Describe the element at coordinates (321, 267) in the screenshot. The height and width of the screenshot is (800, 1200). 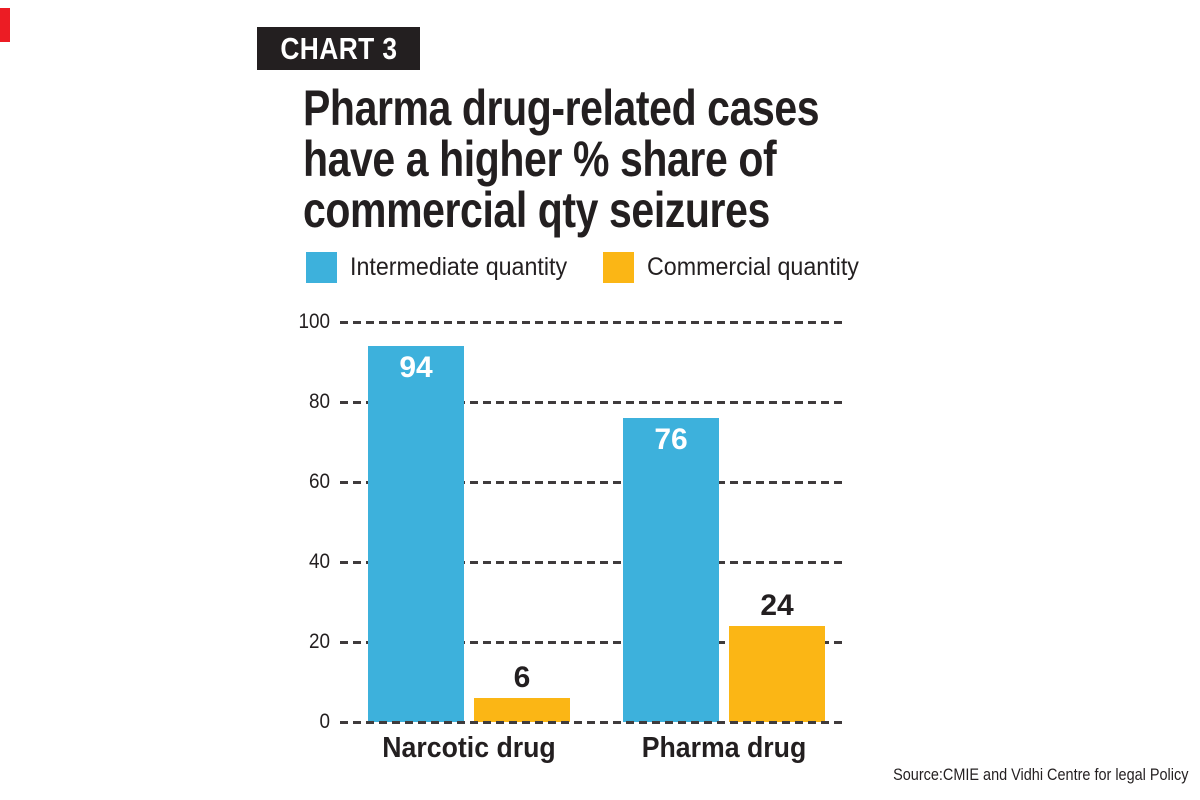
I see `legend-swatch-intermediate` at that location.